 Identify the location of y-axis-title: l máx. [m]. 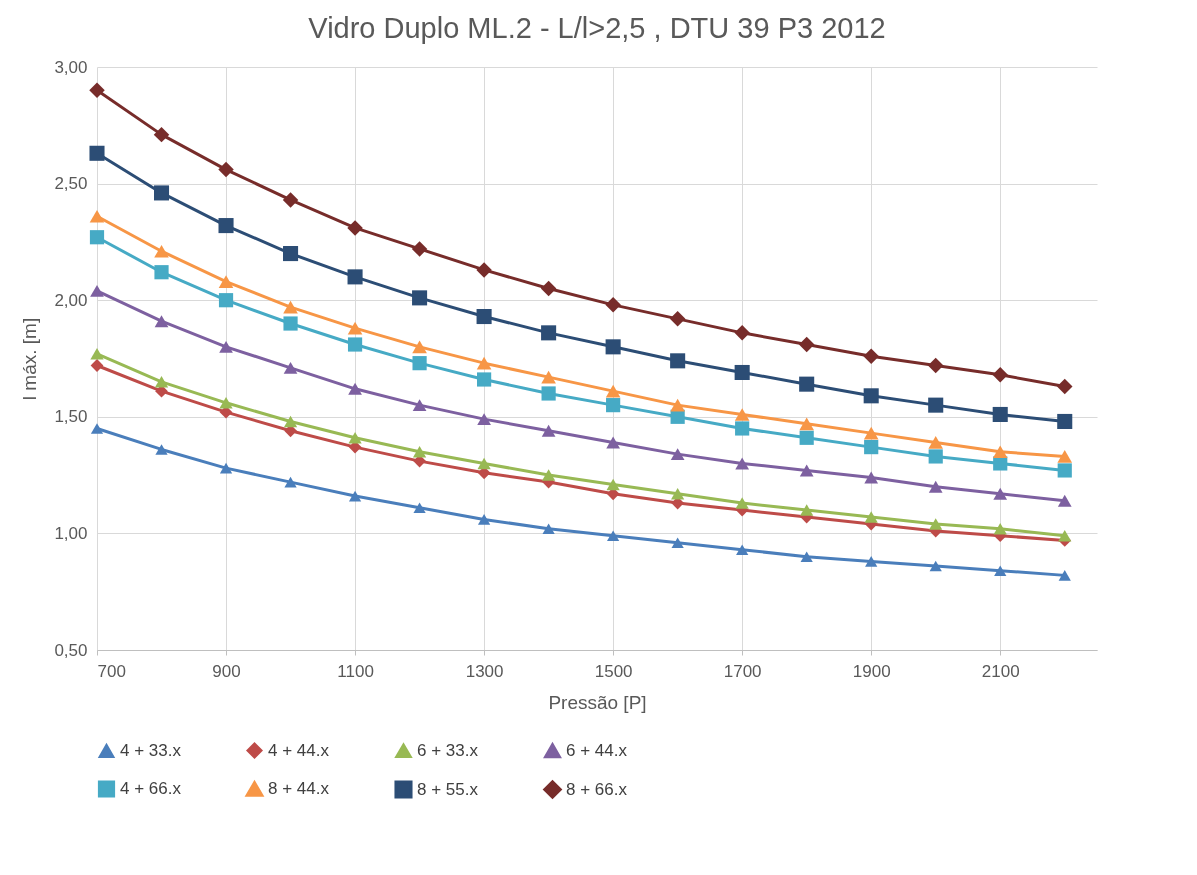
(30, 359).